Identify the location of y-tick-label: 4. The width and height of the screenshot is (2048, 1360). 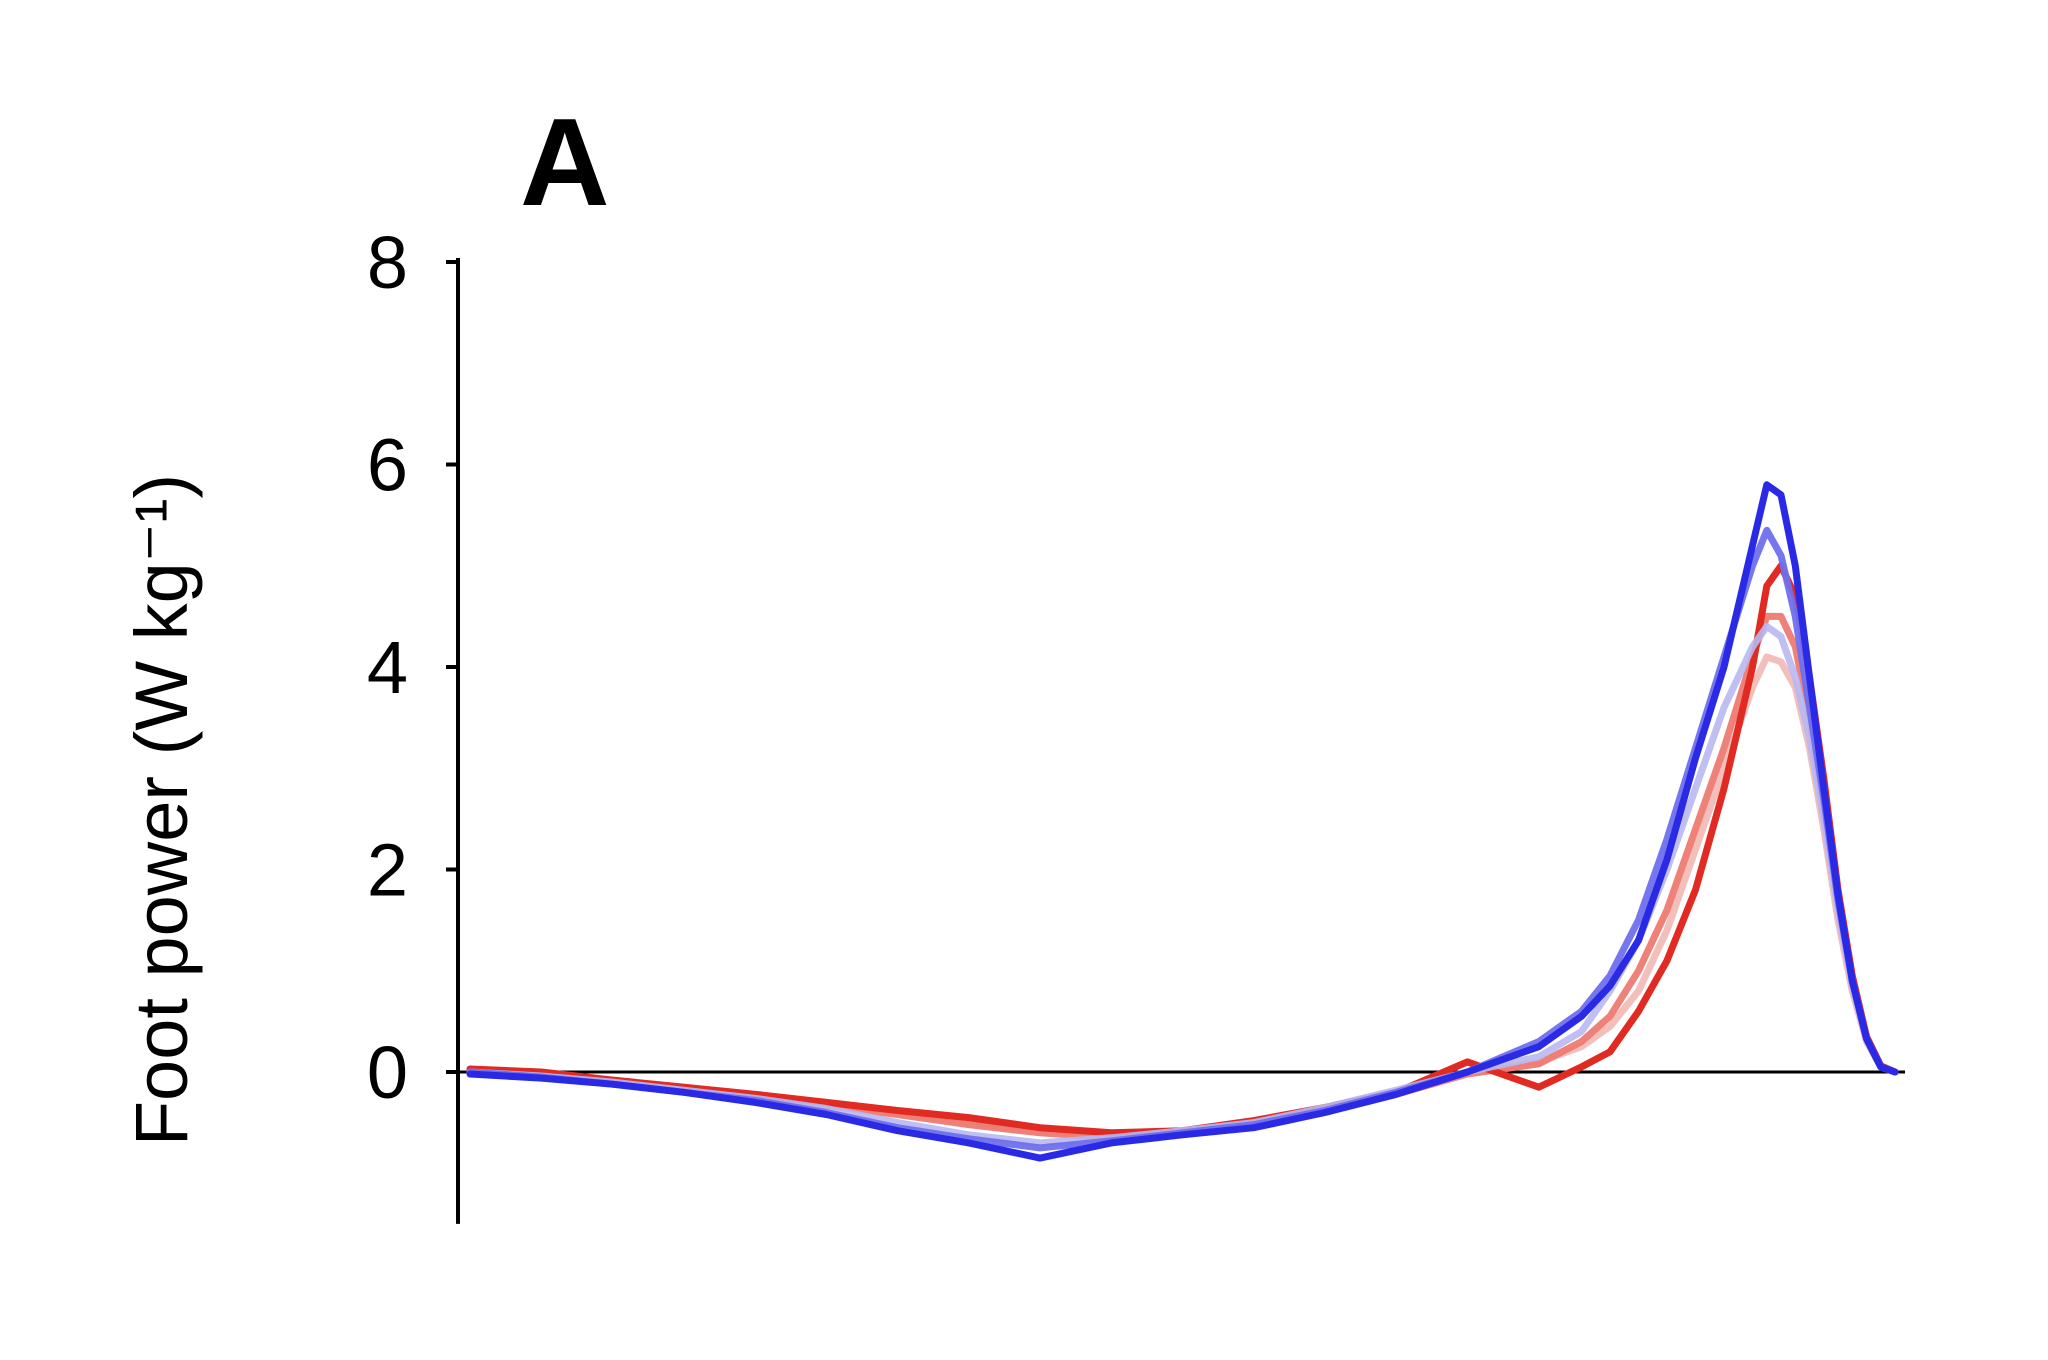
(387, 667).